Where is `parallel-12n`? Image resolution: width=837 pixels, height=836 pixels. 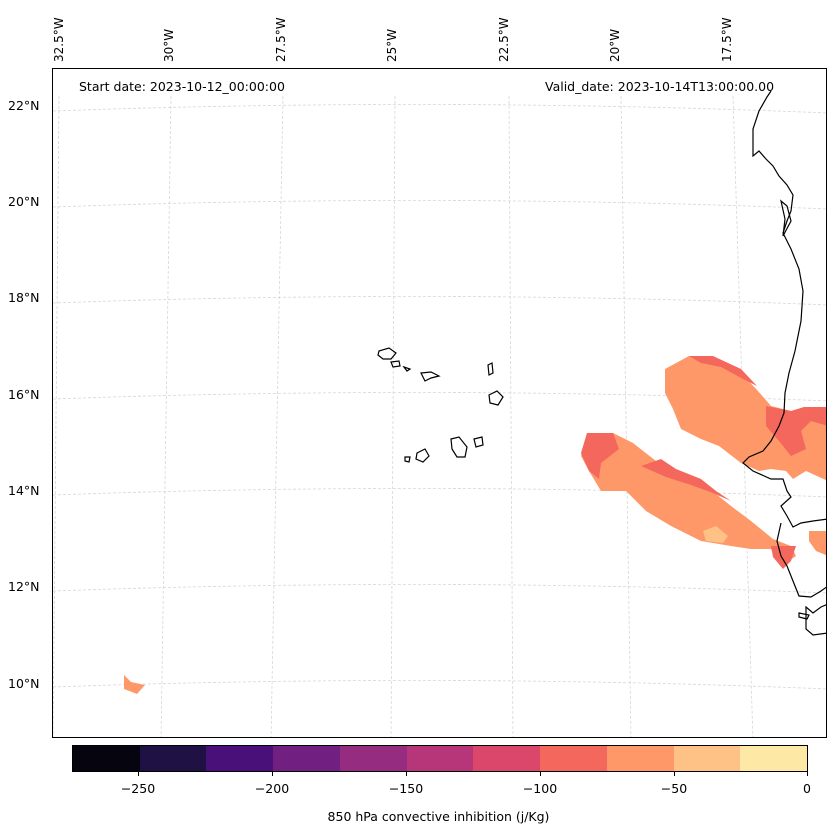 parallel-12n is located at coordinates (439, 589).